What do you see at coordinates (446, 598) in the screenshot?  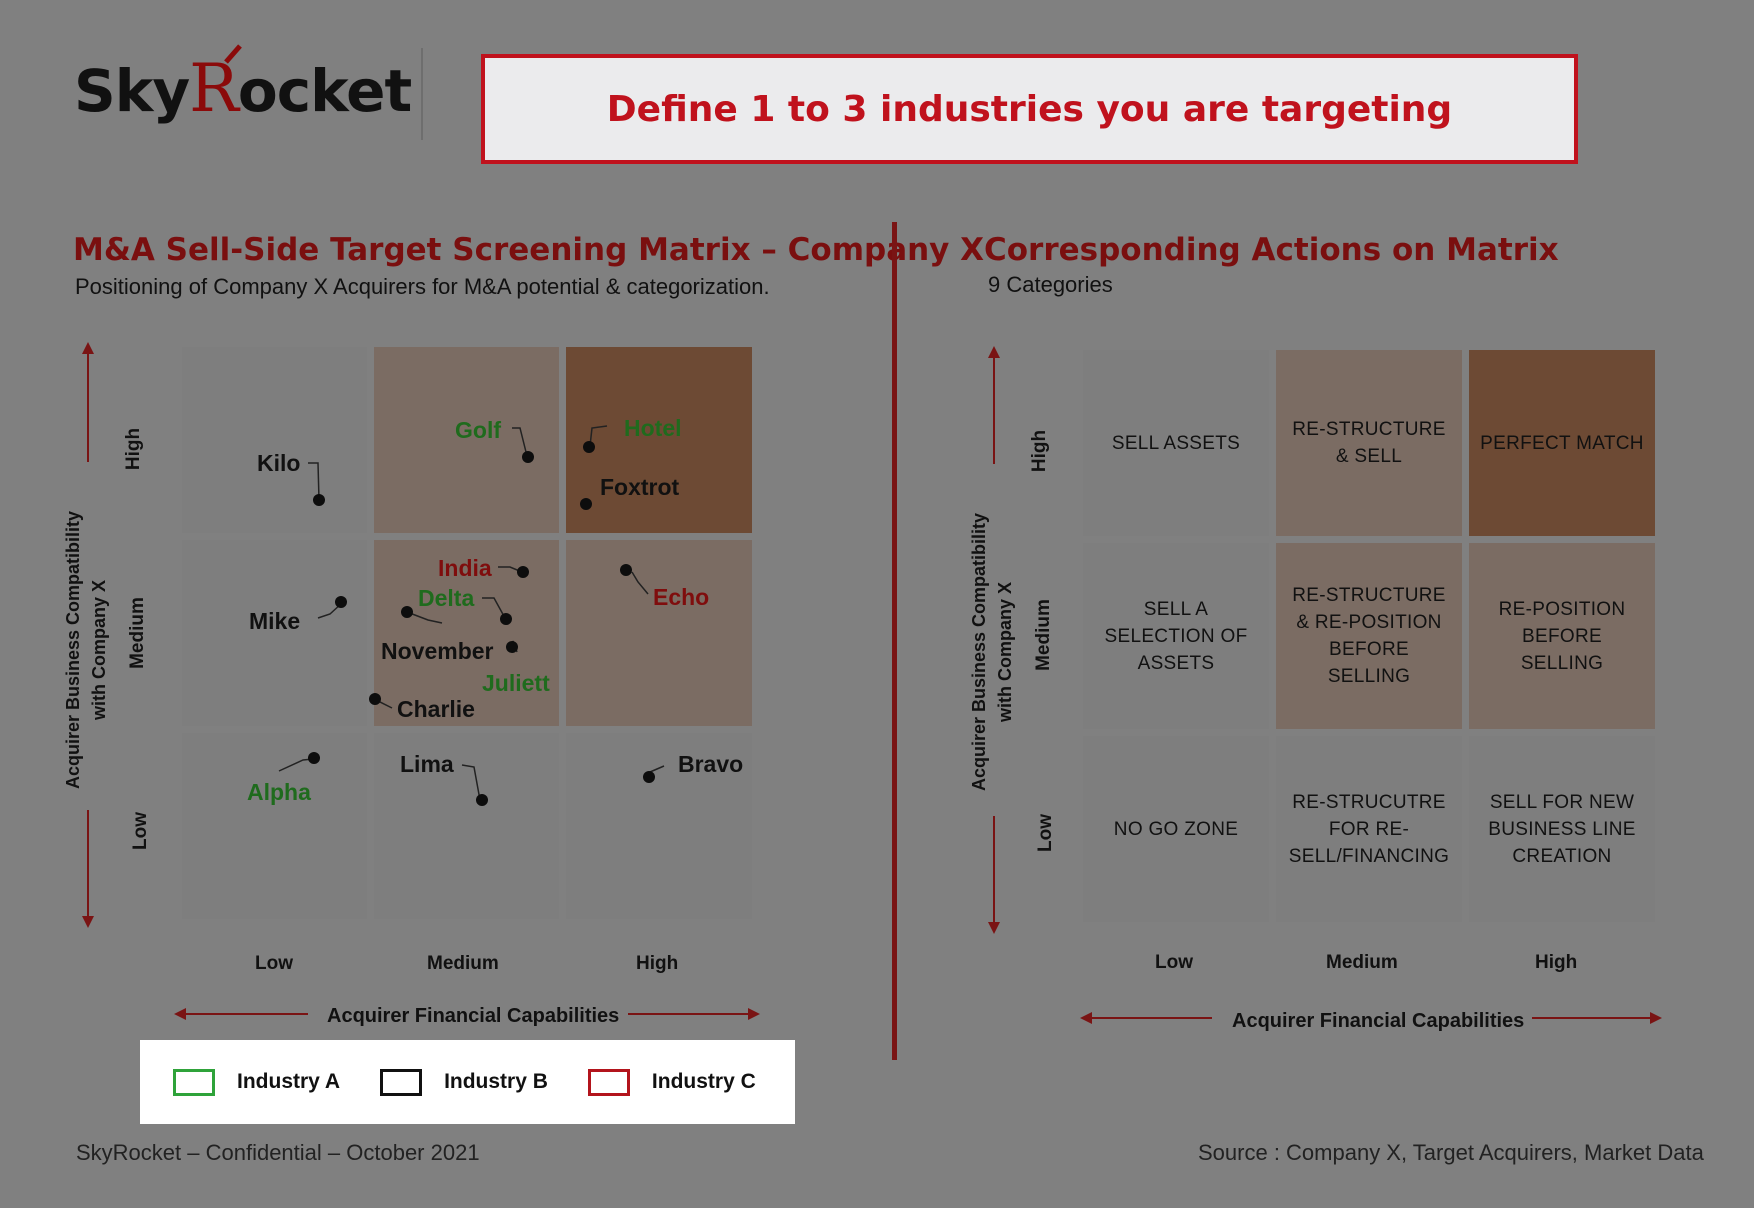 I see `company-delta: Delta` at bounding box center [446, 598].